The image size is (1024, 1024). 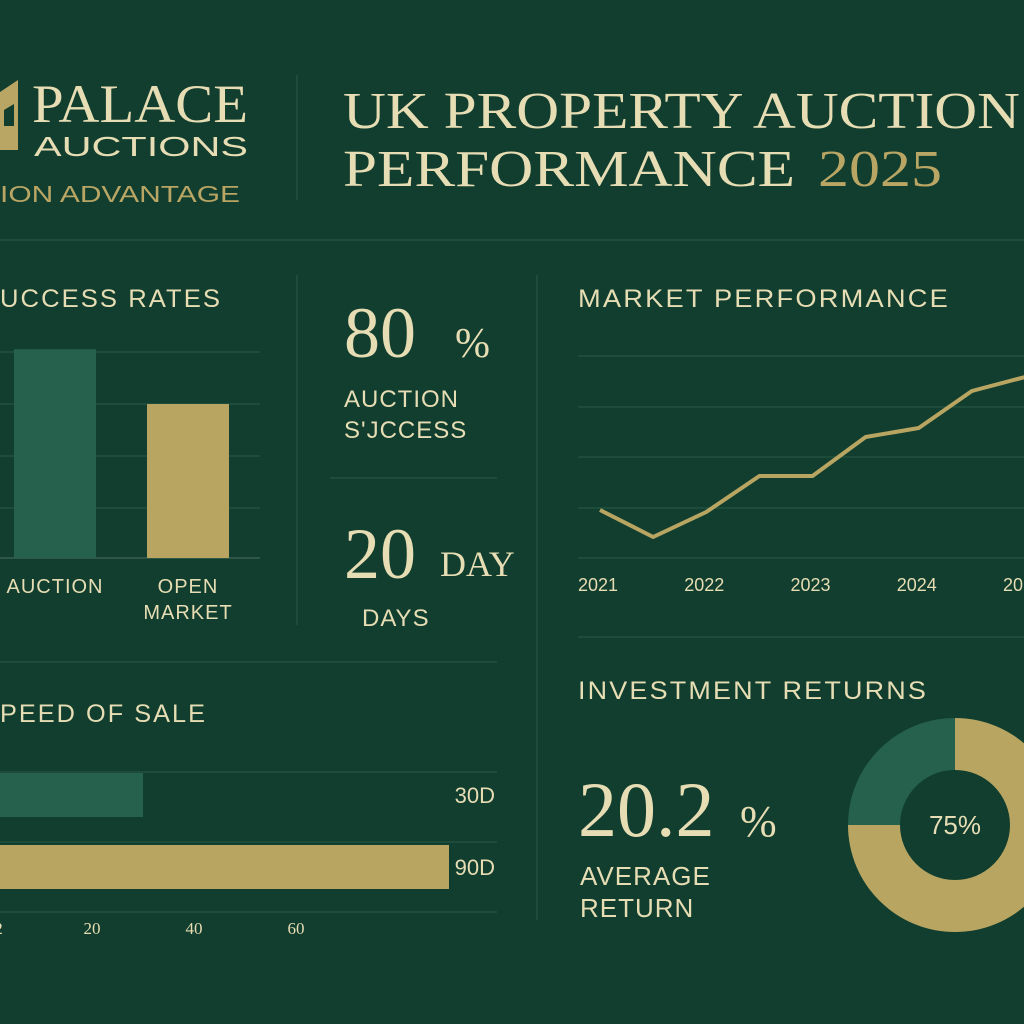 What do you see at coordinates (753, 691) in the screenshot?
I see `section-title: INVESTMENT RETURNS` at bounding box center [753, 691].